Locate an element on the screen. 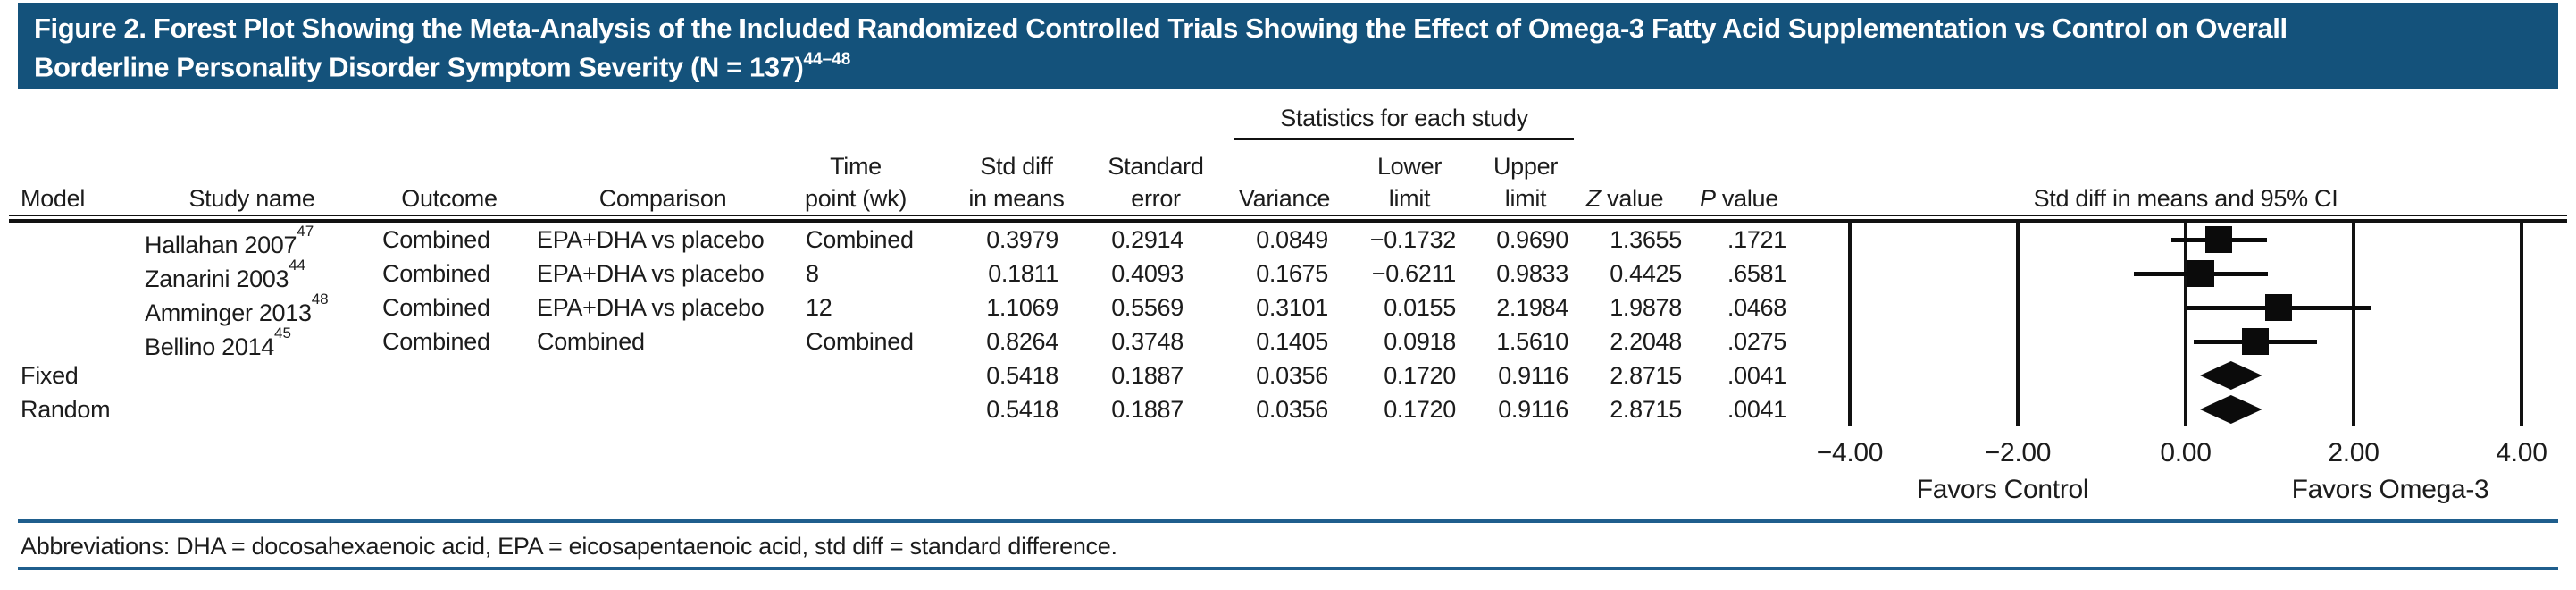 This screenshot has width=2576, height=590. citation-ref: 44 is located at coordinates (298, 265).